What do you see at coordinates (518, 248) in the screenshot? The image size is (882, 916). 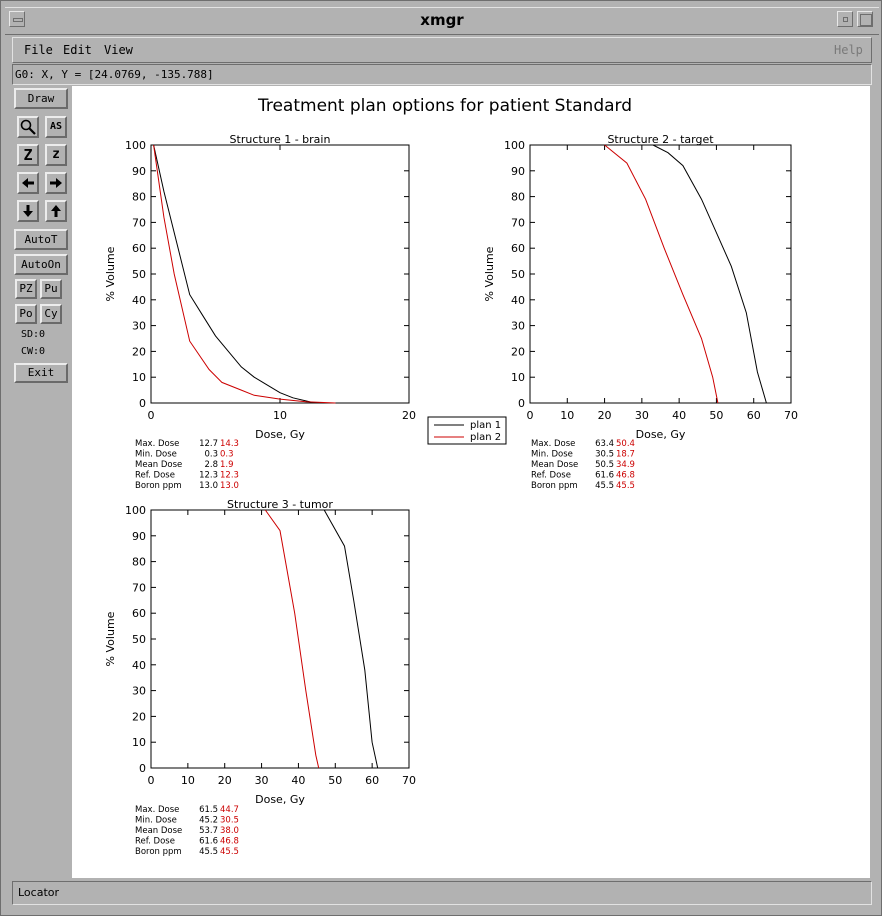 I see `chart-2-ytick-label: 60` at bounding box center [518, 248].